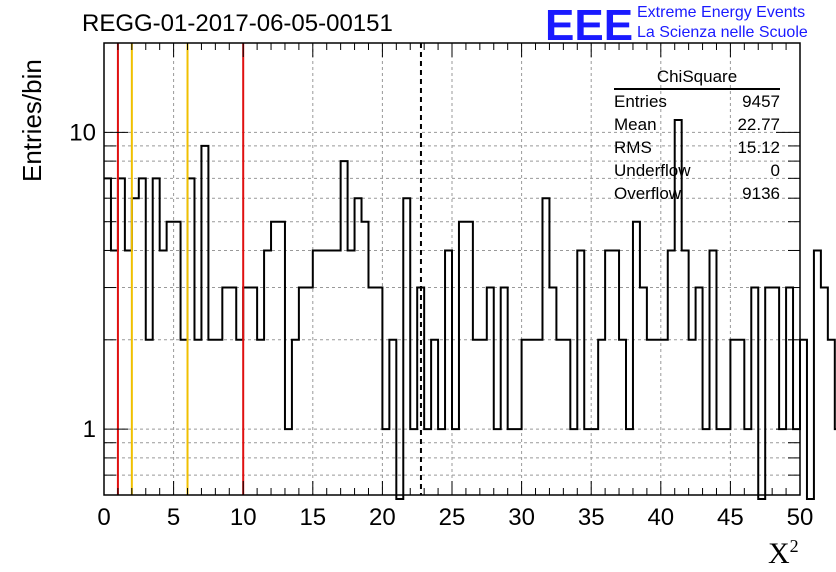  I want to click on eee-logo-mark: EEE, so click(589, 23).